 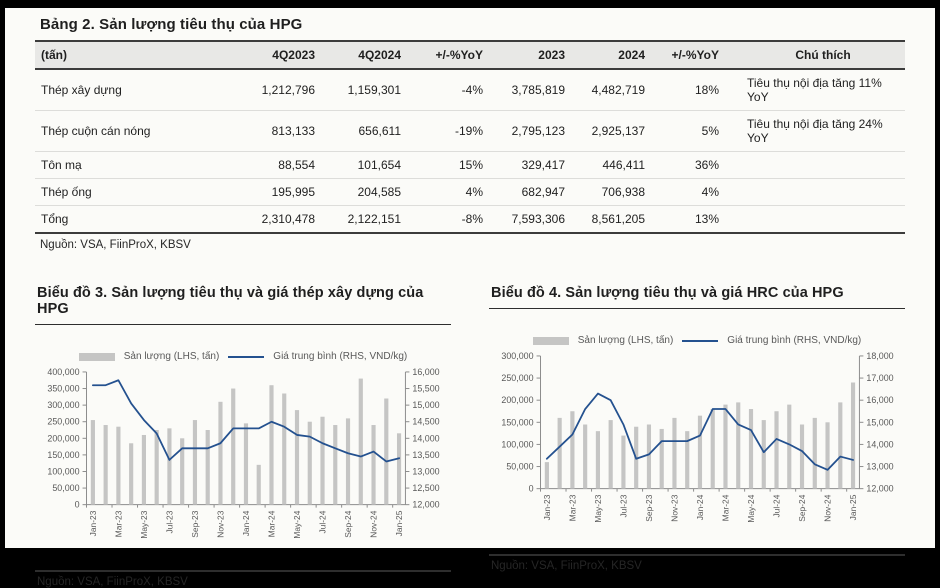 I want to click on table-row: Thép ống 195,995 204,585 4% 682,947 706,938 4%, so click(x=470, y=192).